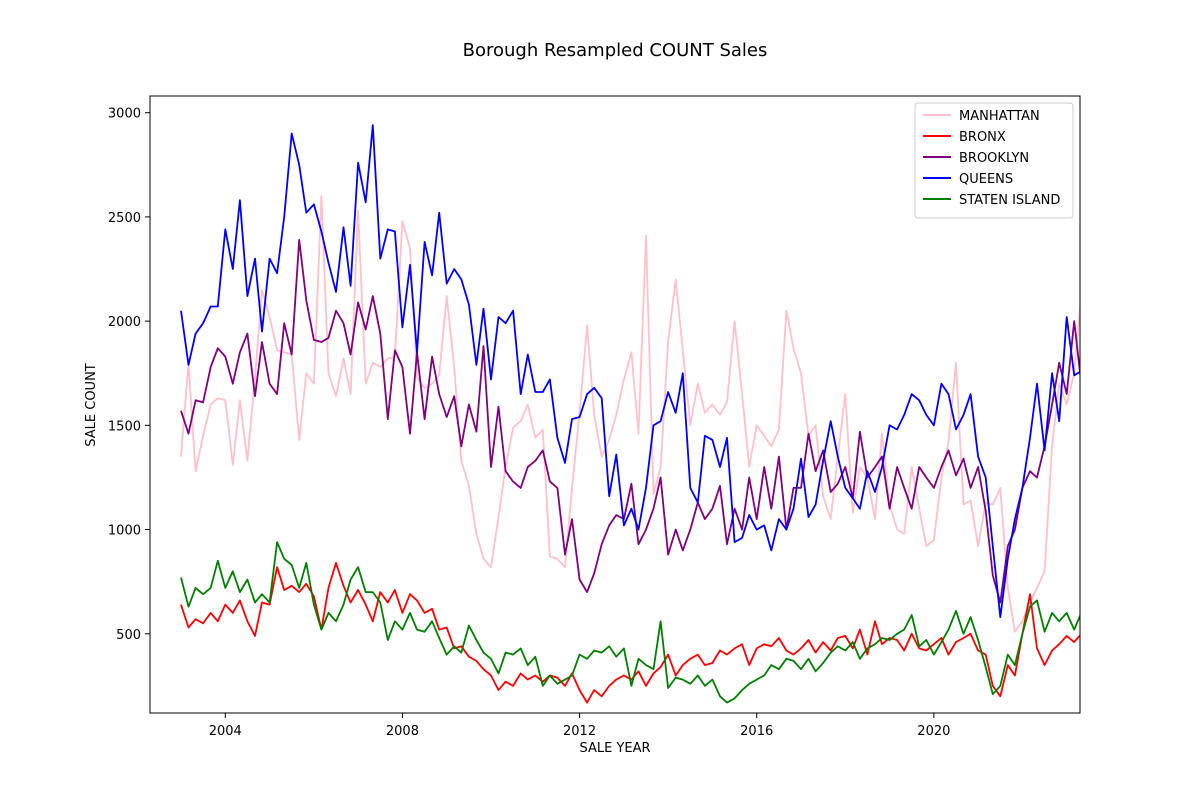 This screenshot has height=804, width=1200. What do you see at coordinates (124, 114) in the screenshot?
I see `y-tick-label: 3000` at bounding box center [124, 114].